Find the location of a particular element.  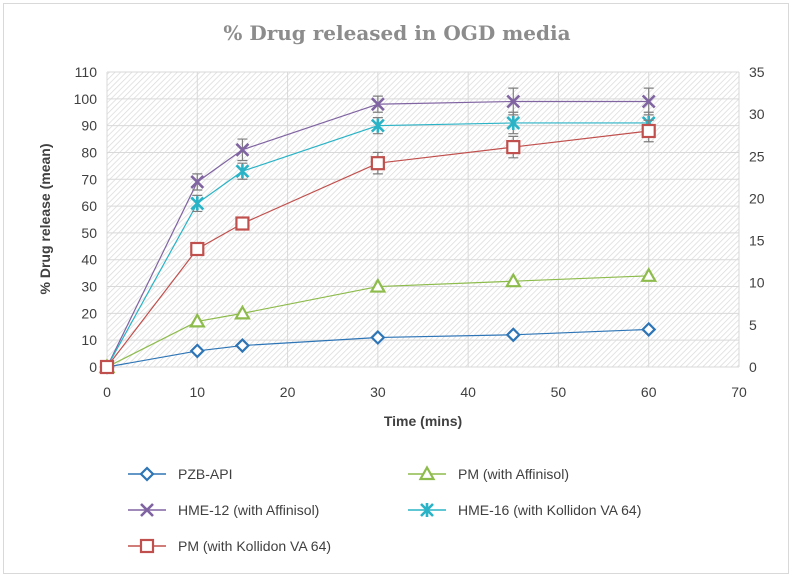

x-tick-label: 20 is located at coordinates (288, 392).